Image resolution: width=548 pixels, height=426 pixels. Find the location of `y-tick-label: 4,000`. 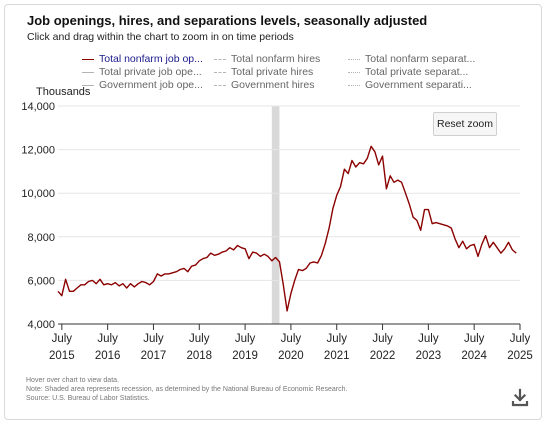

y-tick-label: 4,000 is located at coordinates (41, 325).